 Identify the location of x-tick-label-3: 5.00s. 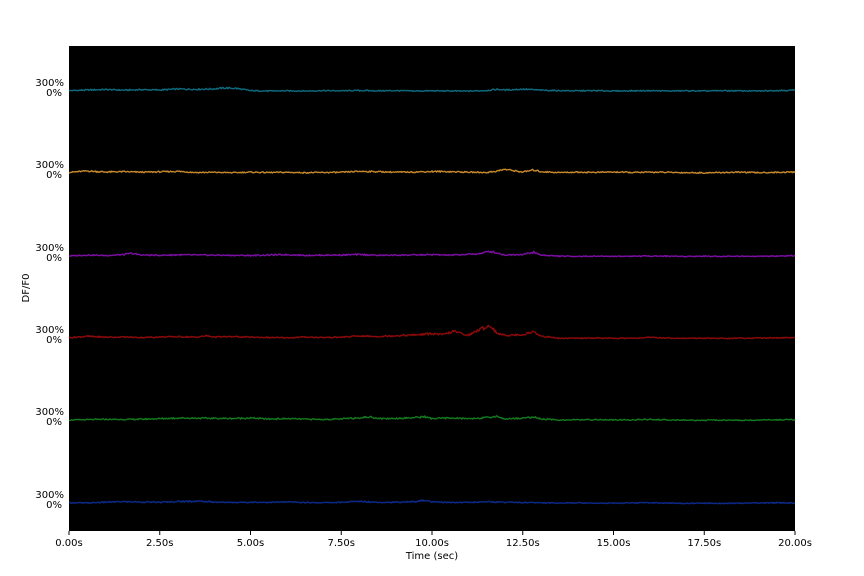
(250, 543).